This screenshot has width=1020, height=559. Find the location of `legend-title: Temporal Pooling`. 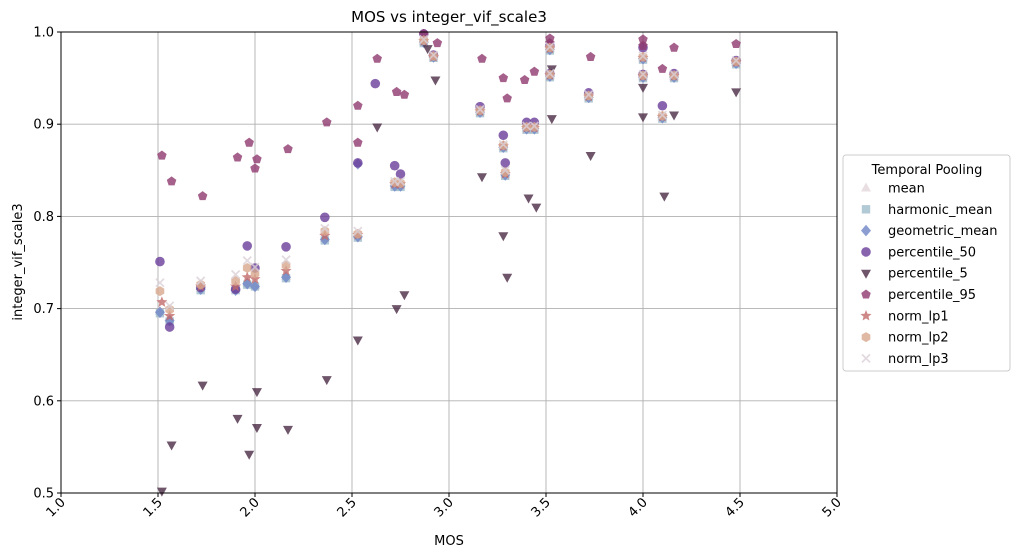

legend-title: Temporal Pooling is located at coordinates (927, 170).